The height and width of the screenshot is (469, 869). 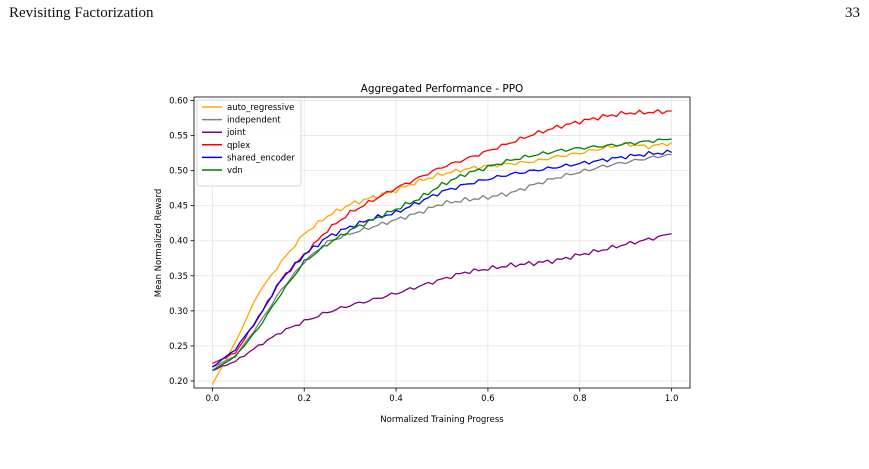 What do you see at coordinates (852, 13) in the screenshot?
I see `page-number: 33` at bounding box center [852, 13].